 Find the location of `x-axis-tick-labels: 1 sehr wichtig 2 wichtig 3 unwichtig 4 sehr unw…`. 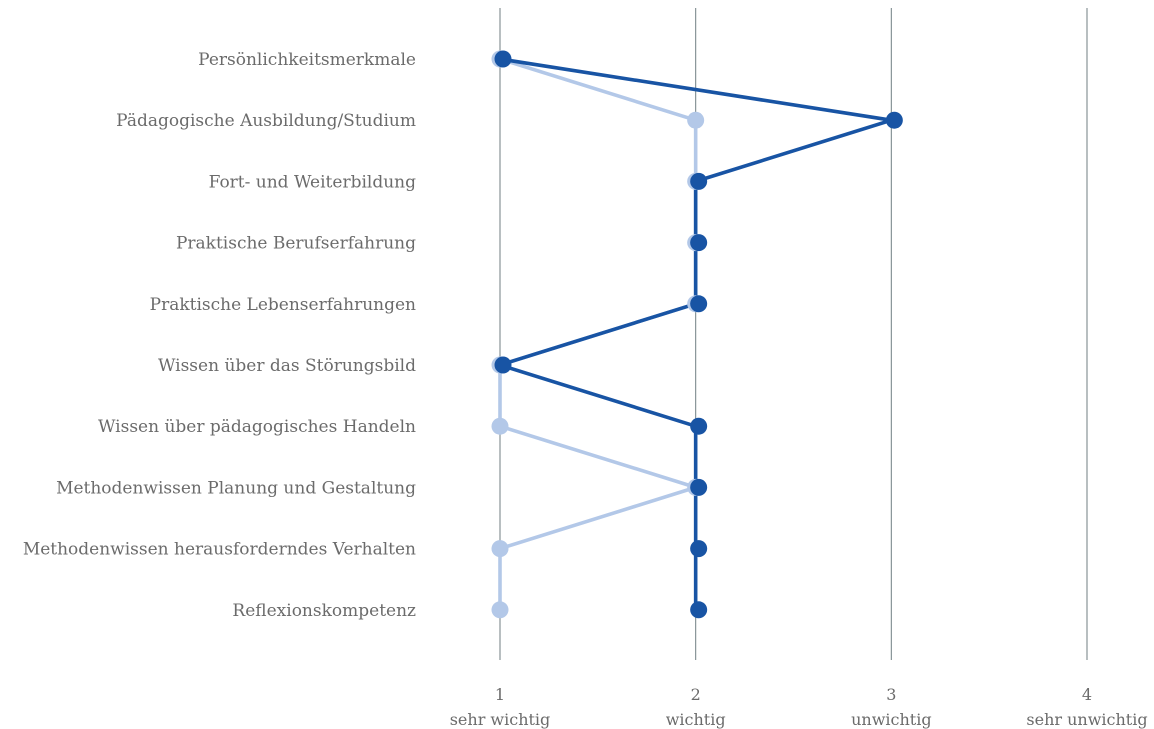

x-axis-tick-labels: 1 sehr wichtig 2 wichtig 3 unwichtig 4 sehr unw… is located at coordinates (799, 707).